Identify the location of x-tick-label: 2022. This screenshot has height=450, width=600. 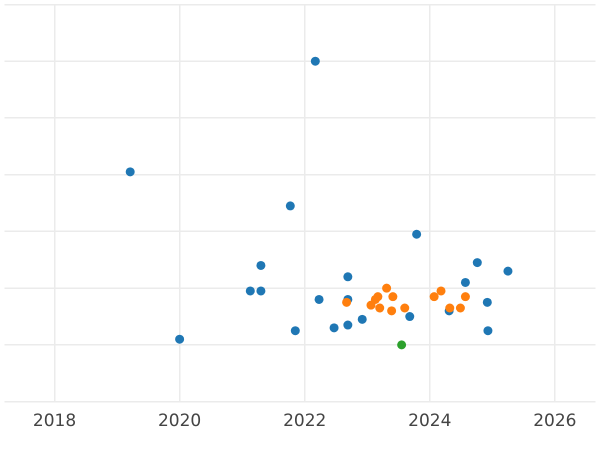
(304, 421).